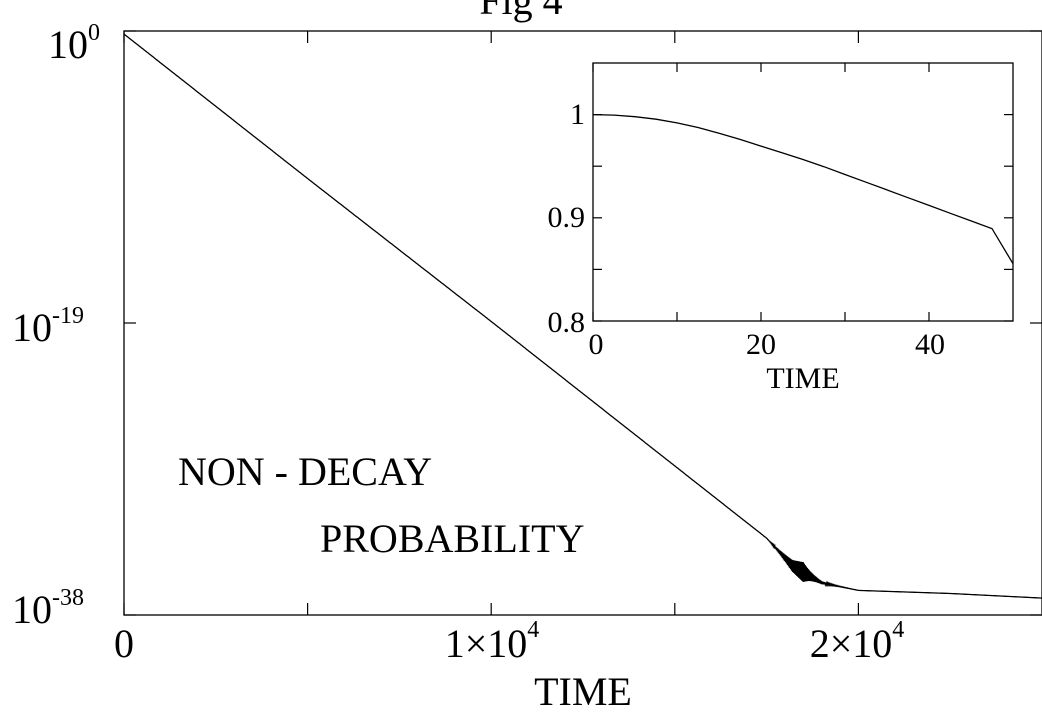  I want to click on main-y-tick-label-0: 100, so click(74, 43).